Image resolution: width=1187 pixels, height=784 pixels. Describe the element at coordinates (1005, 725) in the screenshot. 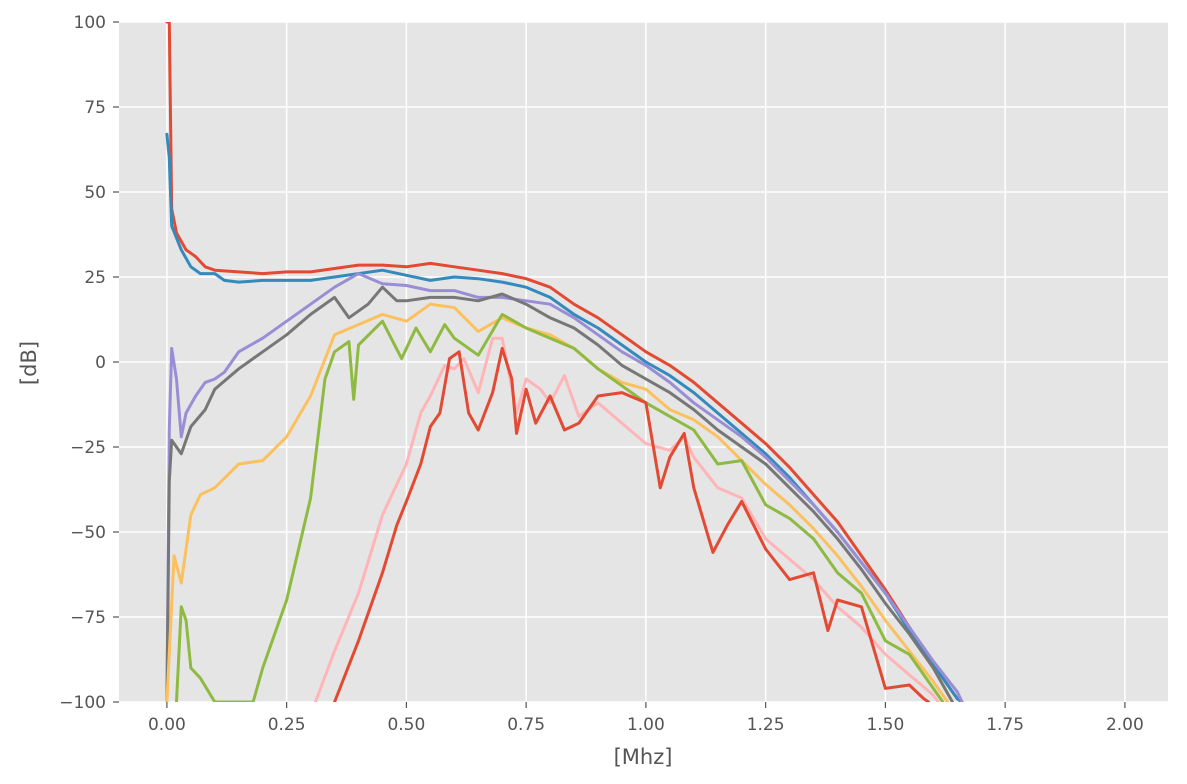

I see `x-tick-label: 1.75` at that location.